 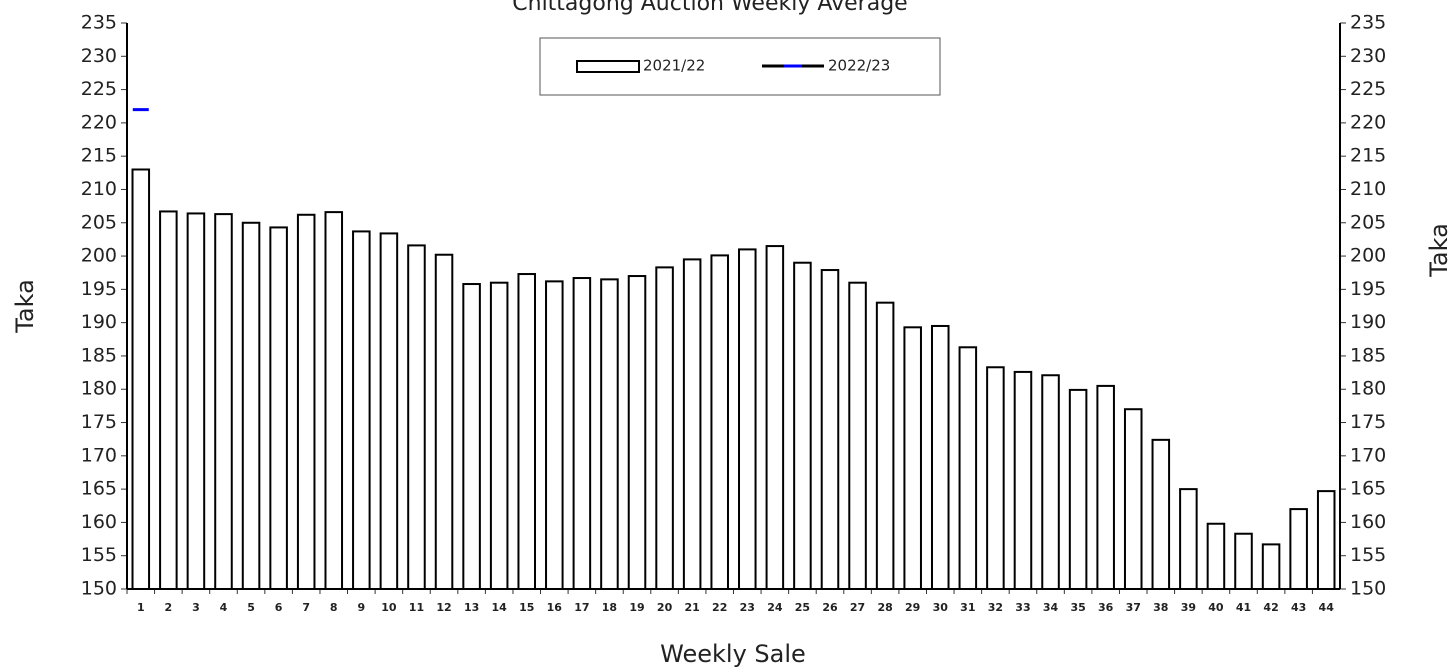 What do you see at coordinates (733, 654) in the screenshot?
I see `x-axis-label: Weekly Sale` at bounding box center [733, 654].